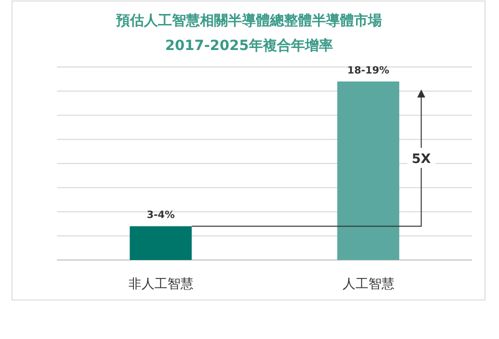  I want to click on annotation: 5X, so click(421, 159).